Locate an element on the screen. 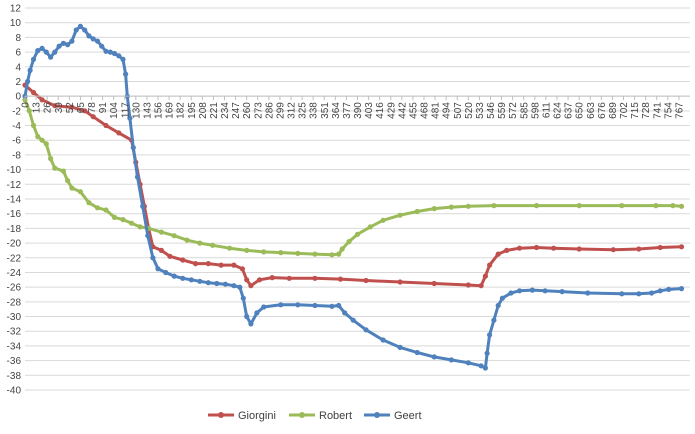  x-tick-label: 52 is located at coordinates (70, 108).